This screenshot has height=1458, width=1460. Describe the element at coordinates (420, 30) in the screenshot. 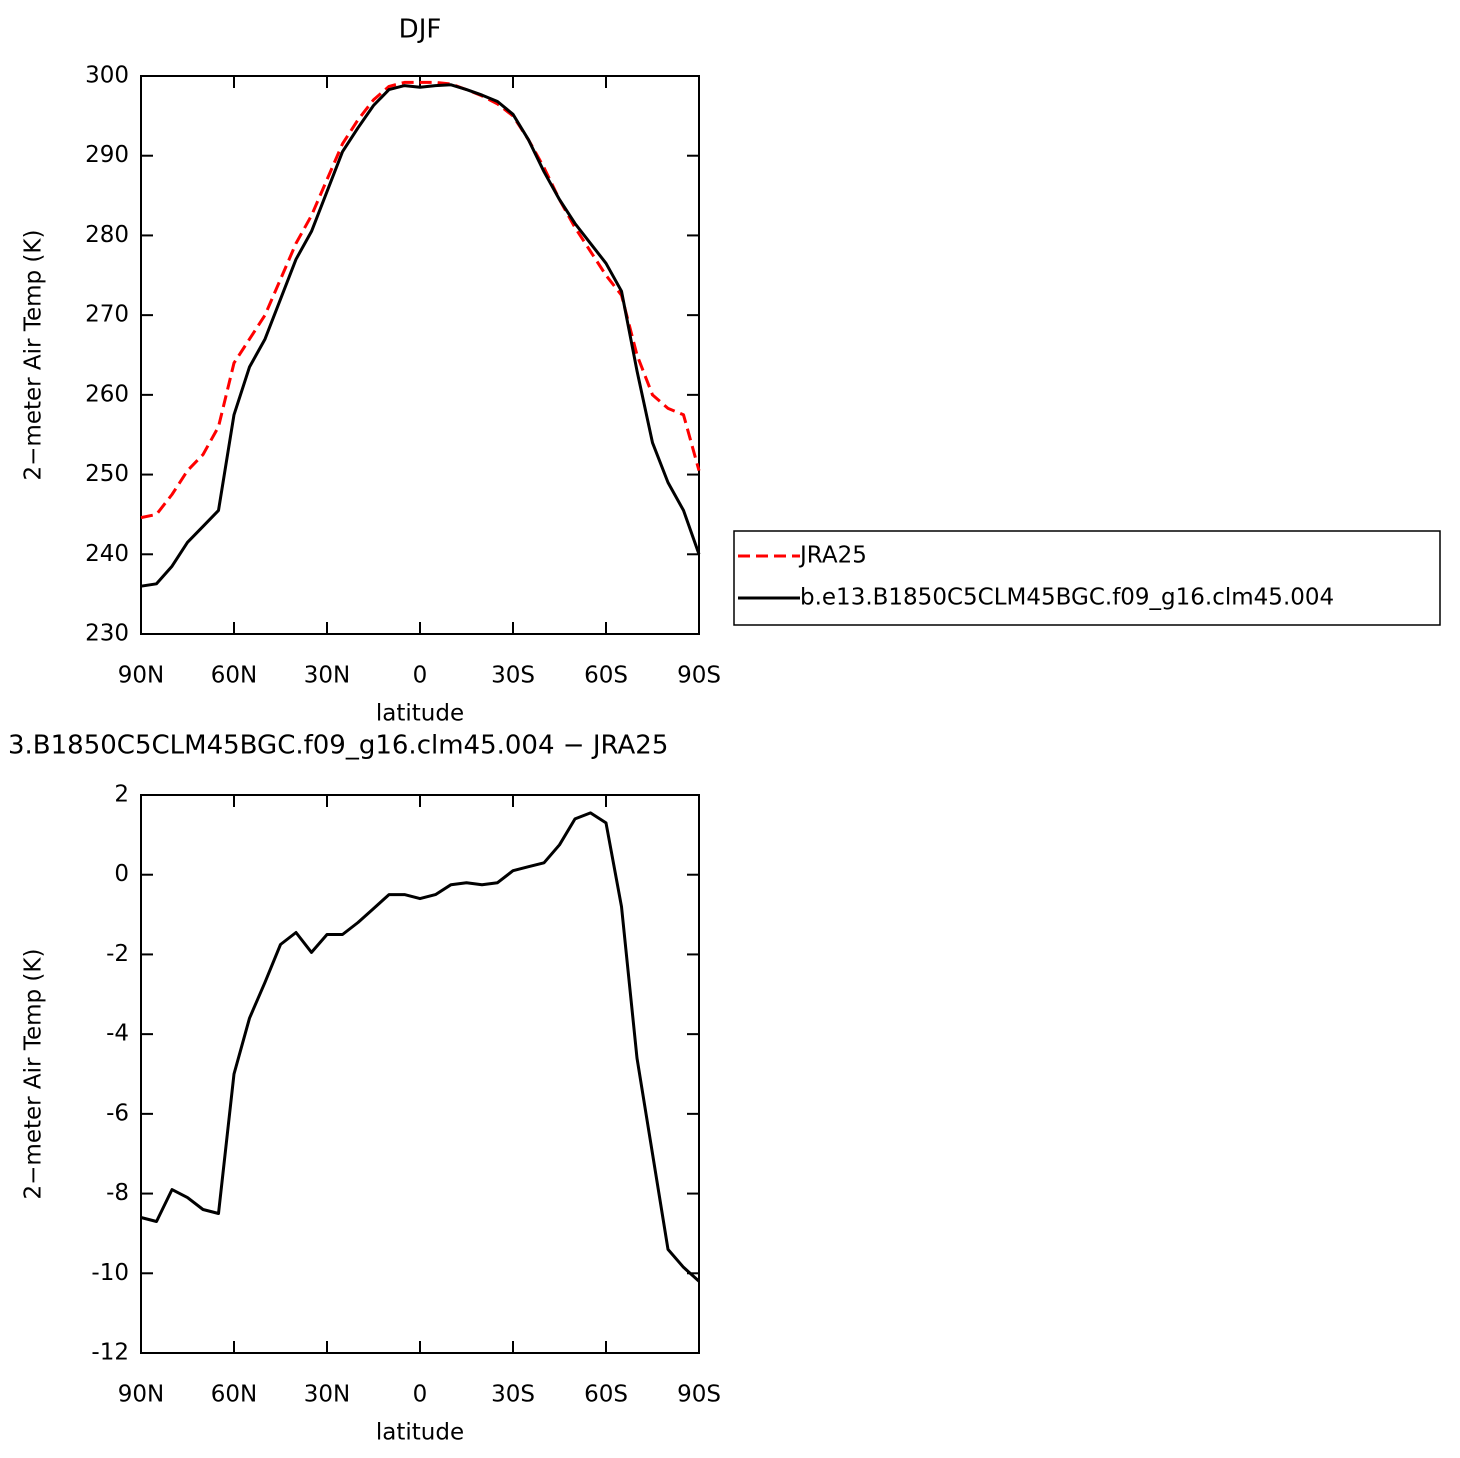

I see `chart-title: DJF` at that location.